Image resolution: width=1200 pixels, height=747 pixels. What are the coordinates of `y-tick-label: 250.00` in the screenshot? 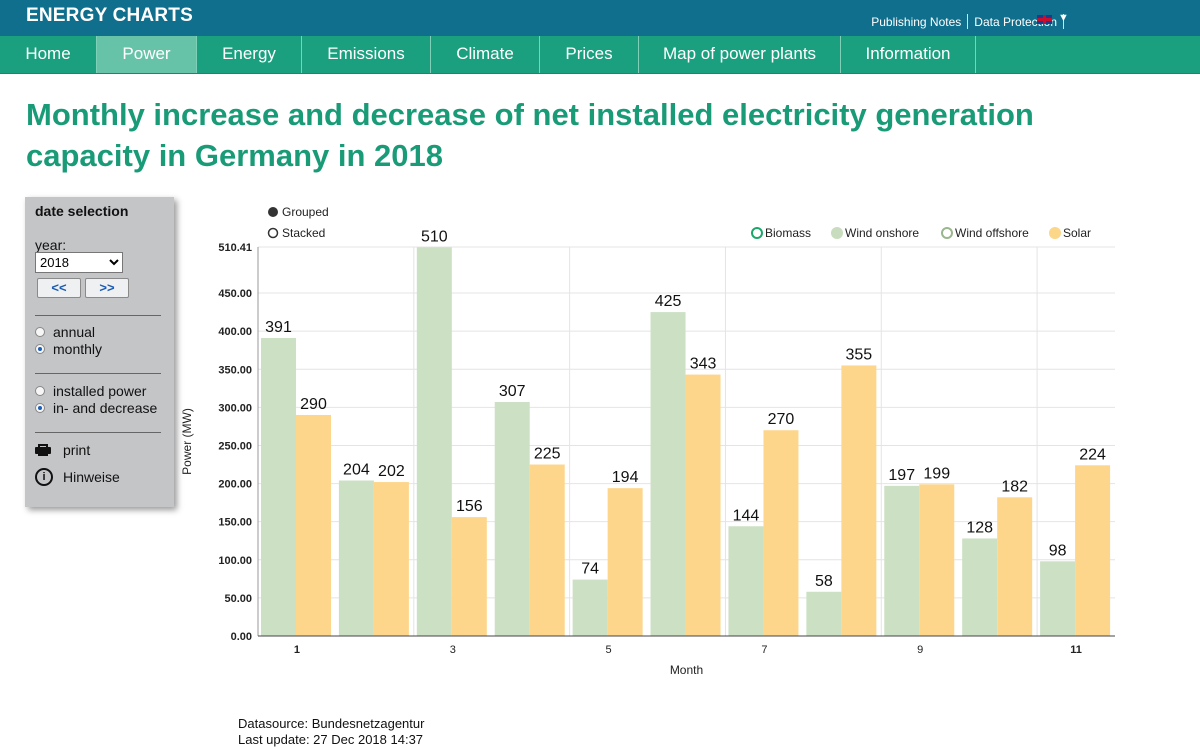 It's located at (235, 446).